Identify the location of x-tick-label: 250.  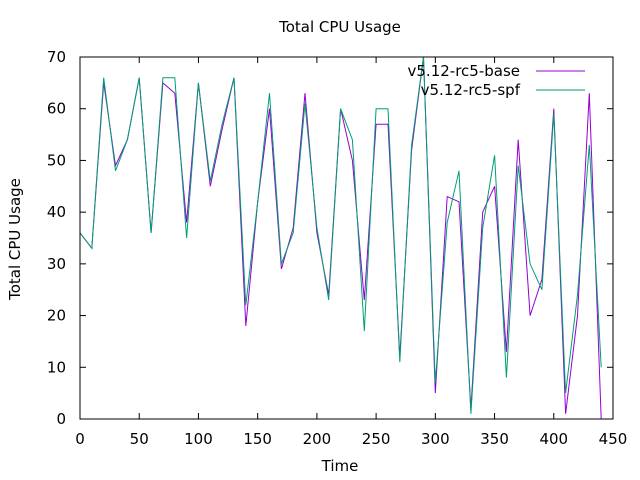
(376, 439).